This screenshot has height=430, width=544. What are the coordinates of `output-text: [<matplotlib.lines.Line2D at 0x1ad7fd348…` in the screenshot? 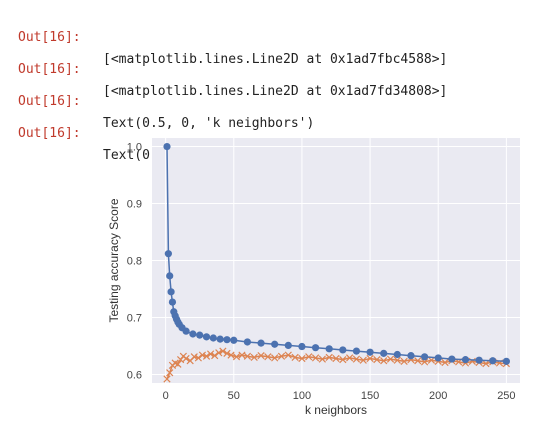 It's located at (275, 91).